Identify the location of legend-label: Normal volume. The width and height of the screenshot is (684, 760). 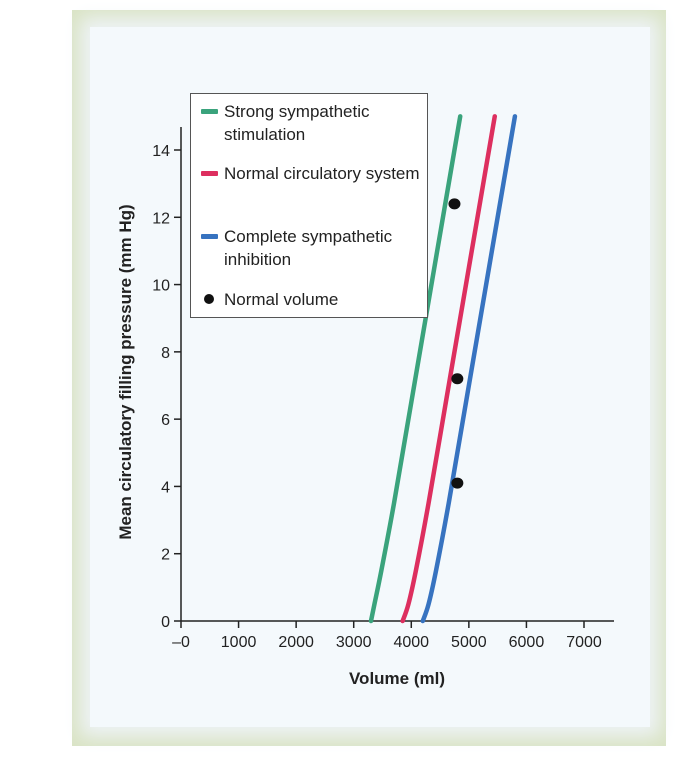
(281, 299).